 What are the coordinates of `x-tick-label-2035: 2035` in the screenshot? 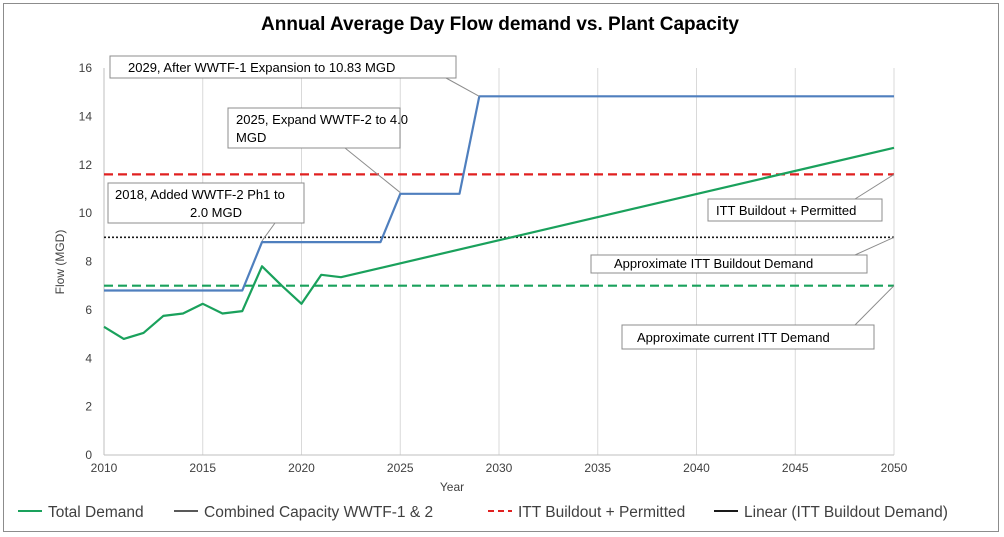 It's located at (597, 468).